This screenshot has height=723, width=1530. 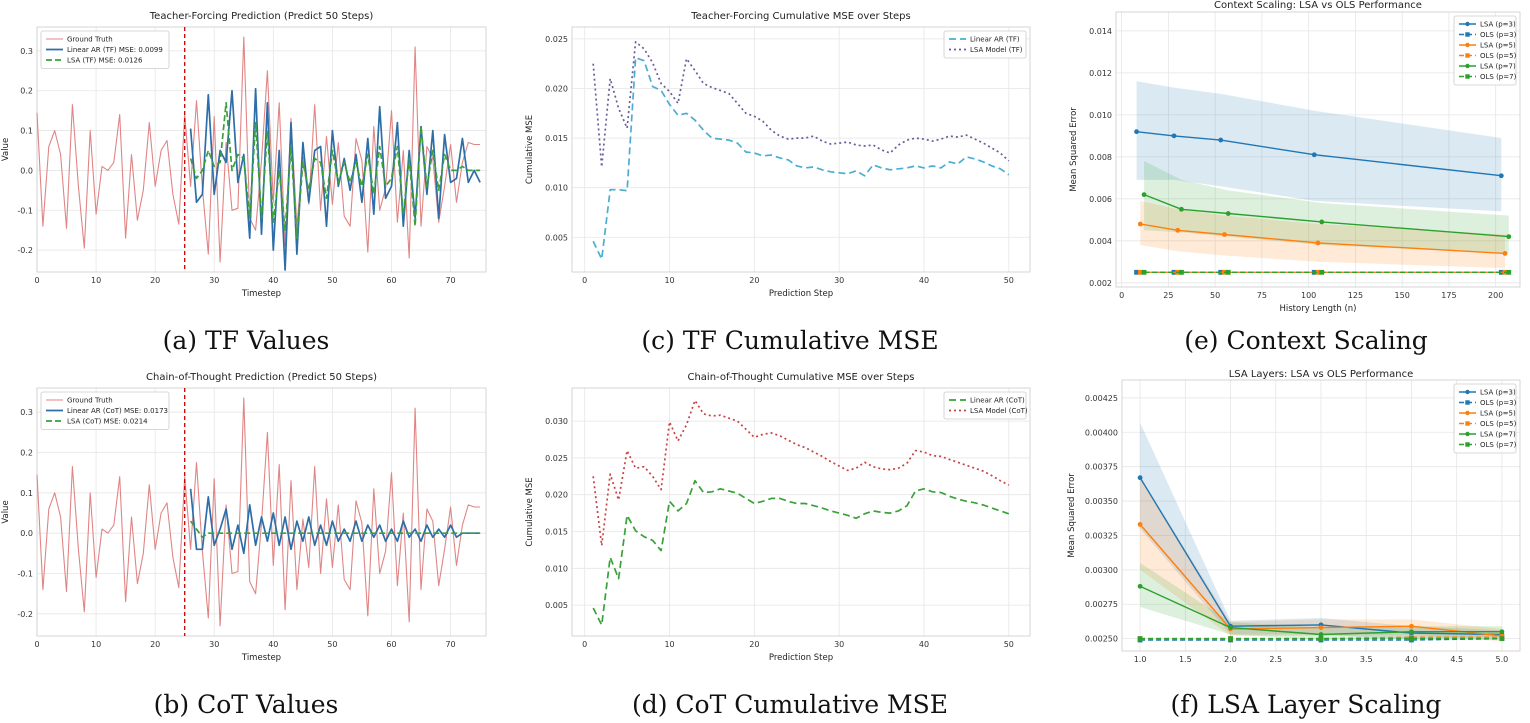 I want to click on chart-f-ytick-label: 0.00275, so click(x=1101, y=604).